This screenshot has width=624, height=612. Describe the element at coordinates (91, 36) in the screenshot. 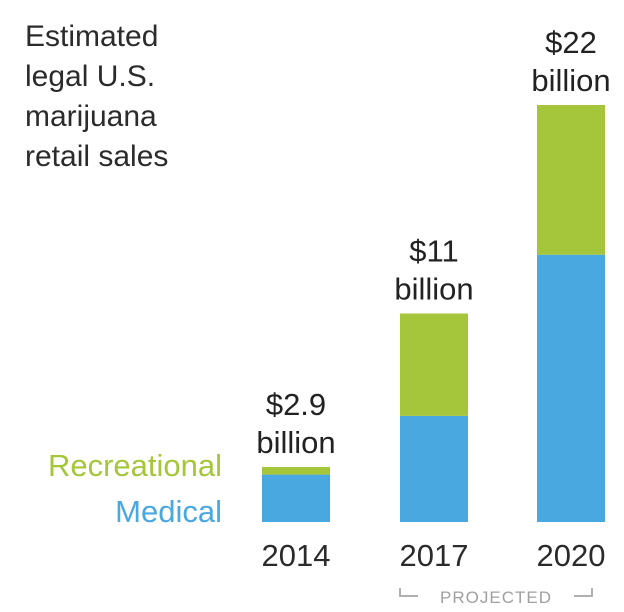

I see `title-line-1: Estimated` at that location.